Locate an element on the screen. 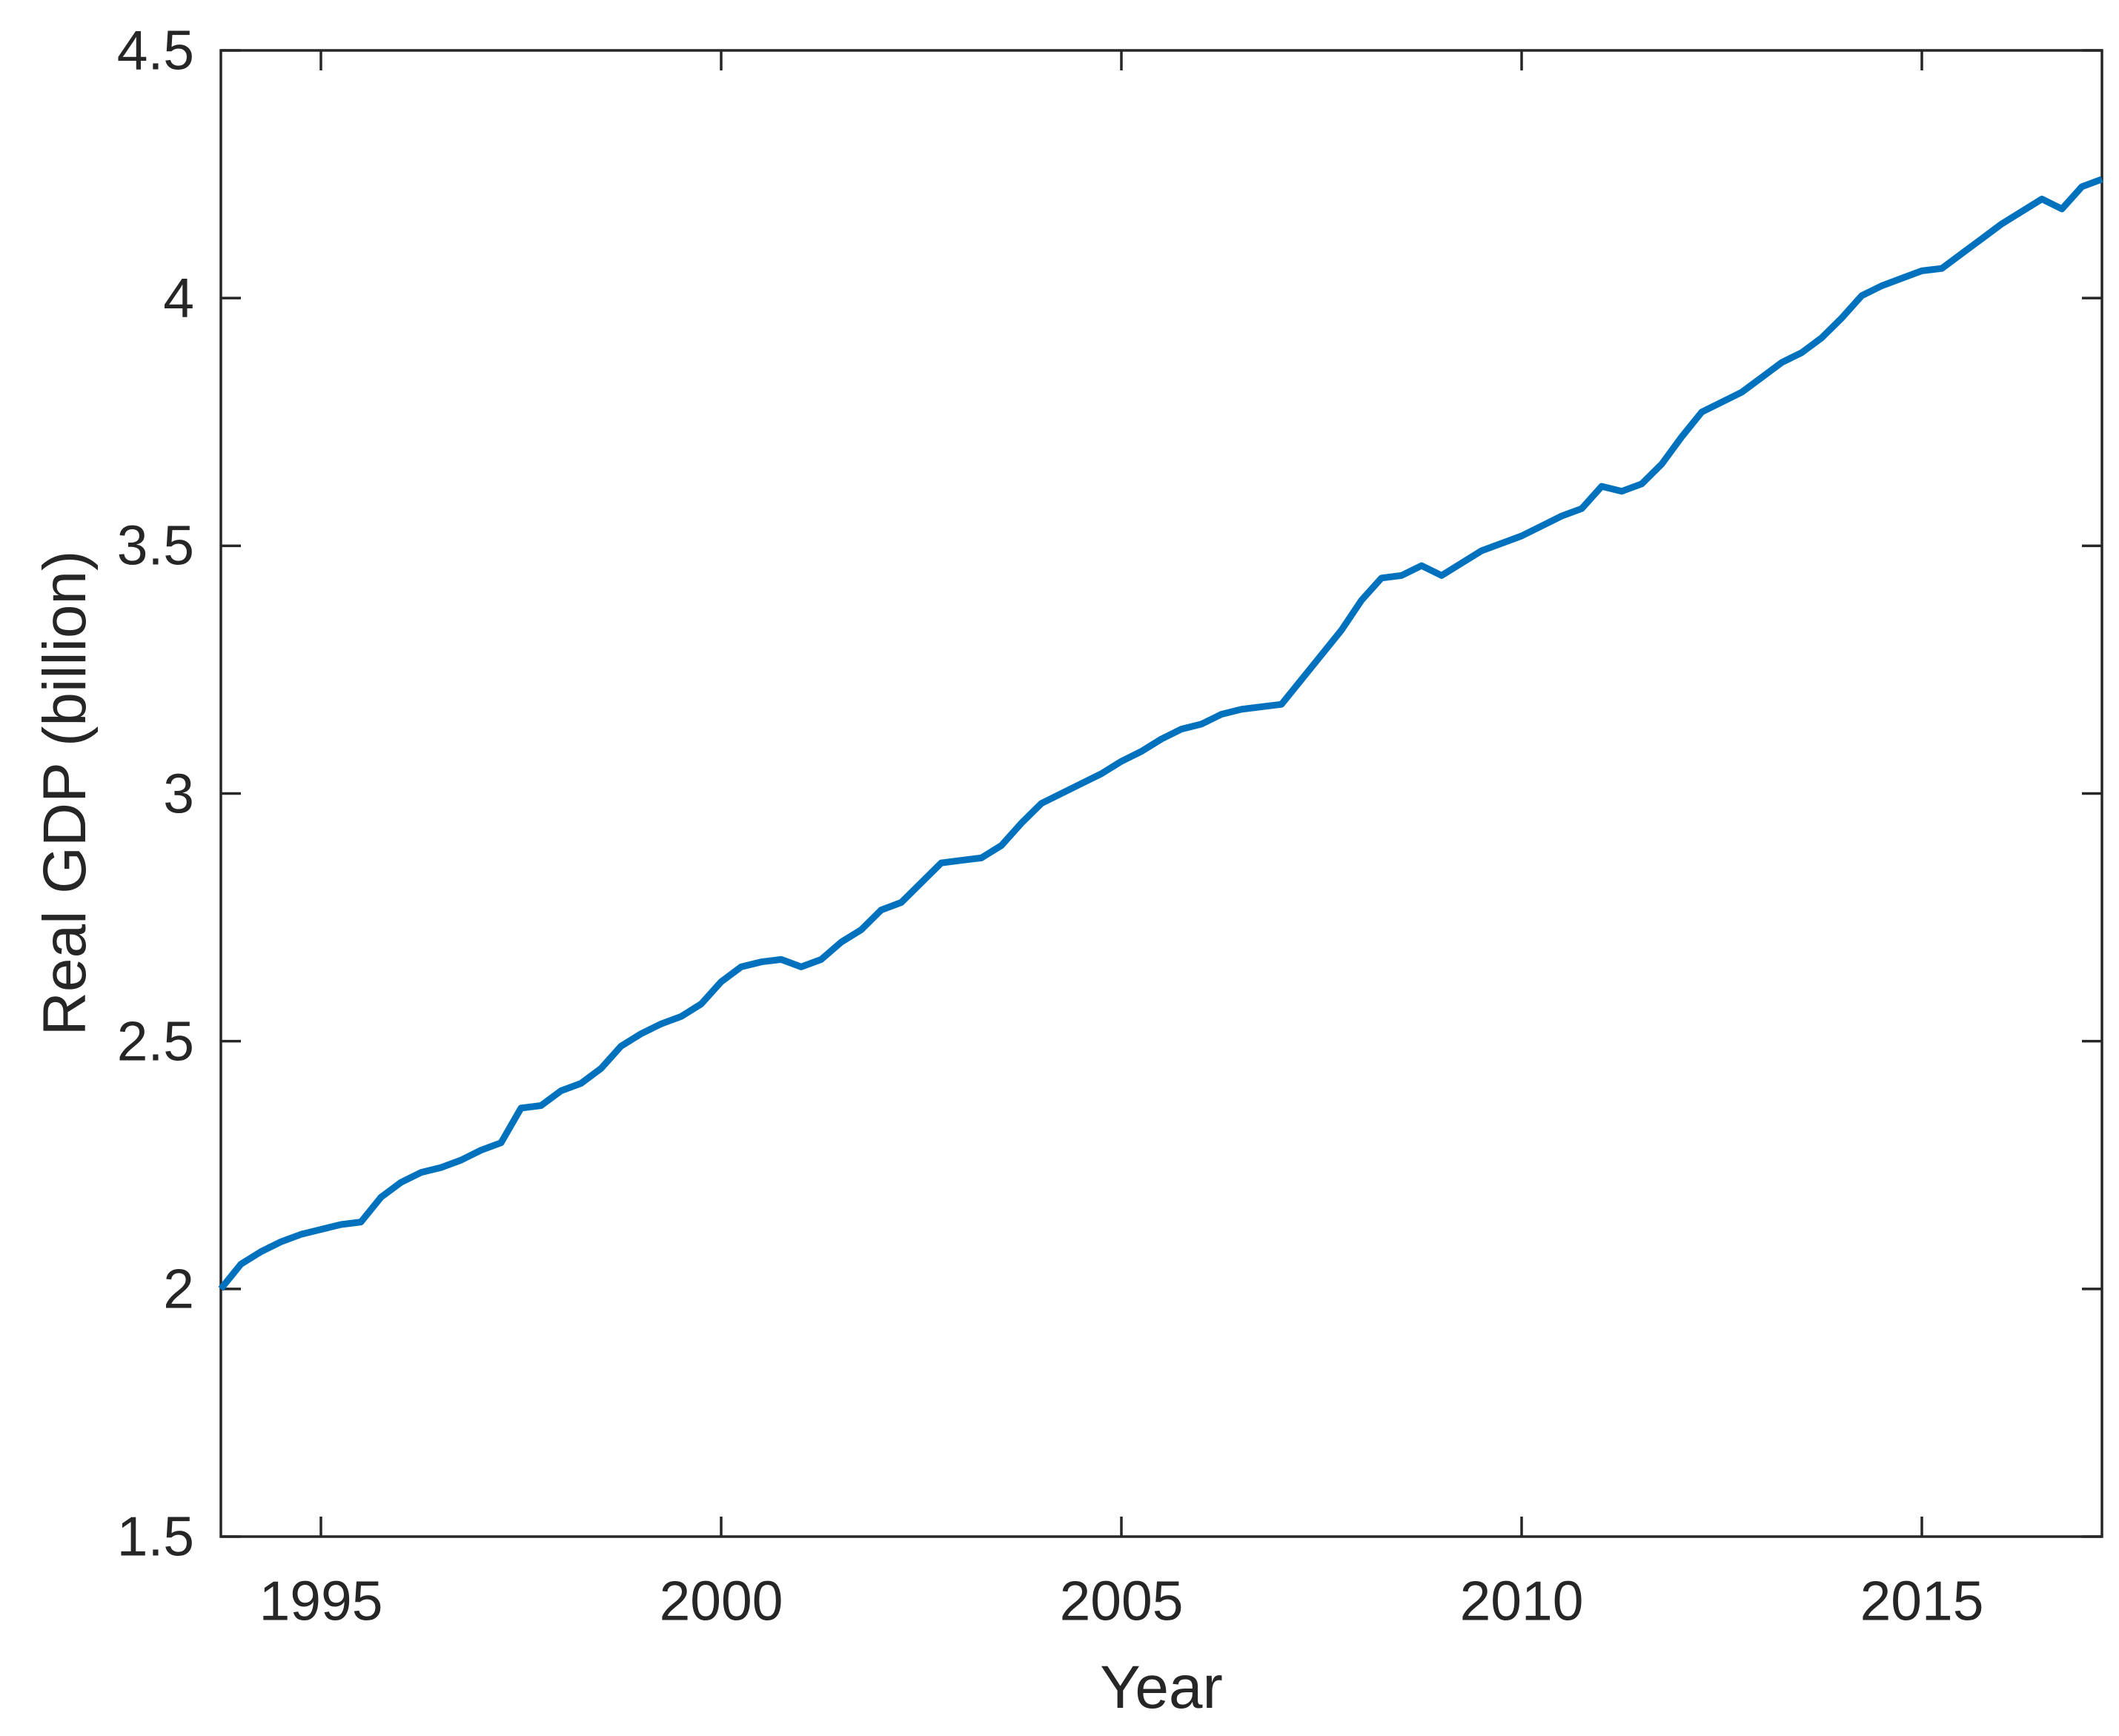  y-tick-label-2.5: 2.5 is located at coordinates (155, 1042).